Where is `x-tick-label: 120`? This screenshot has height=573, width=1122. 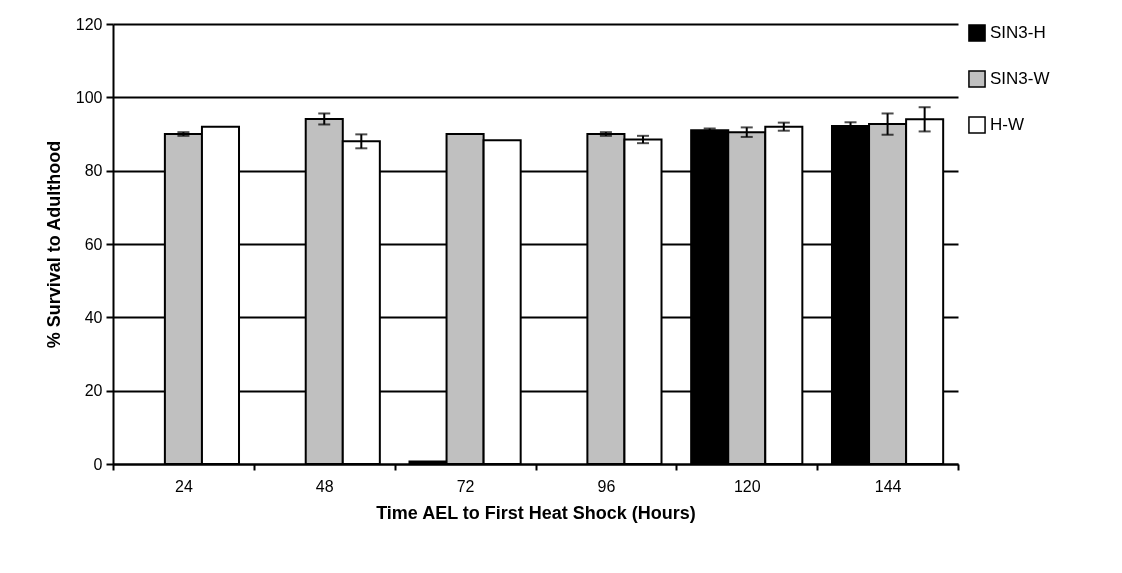 x-tick-label: 120 is located at coordinates (747, 486).